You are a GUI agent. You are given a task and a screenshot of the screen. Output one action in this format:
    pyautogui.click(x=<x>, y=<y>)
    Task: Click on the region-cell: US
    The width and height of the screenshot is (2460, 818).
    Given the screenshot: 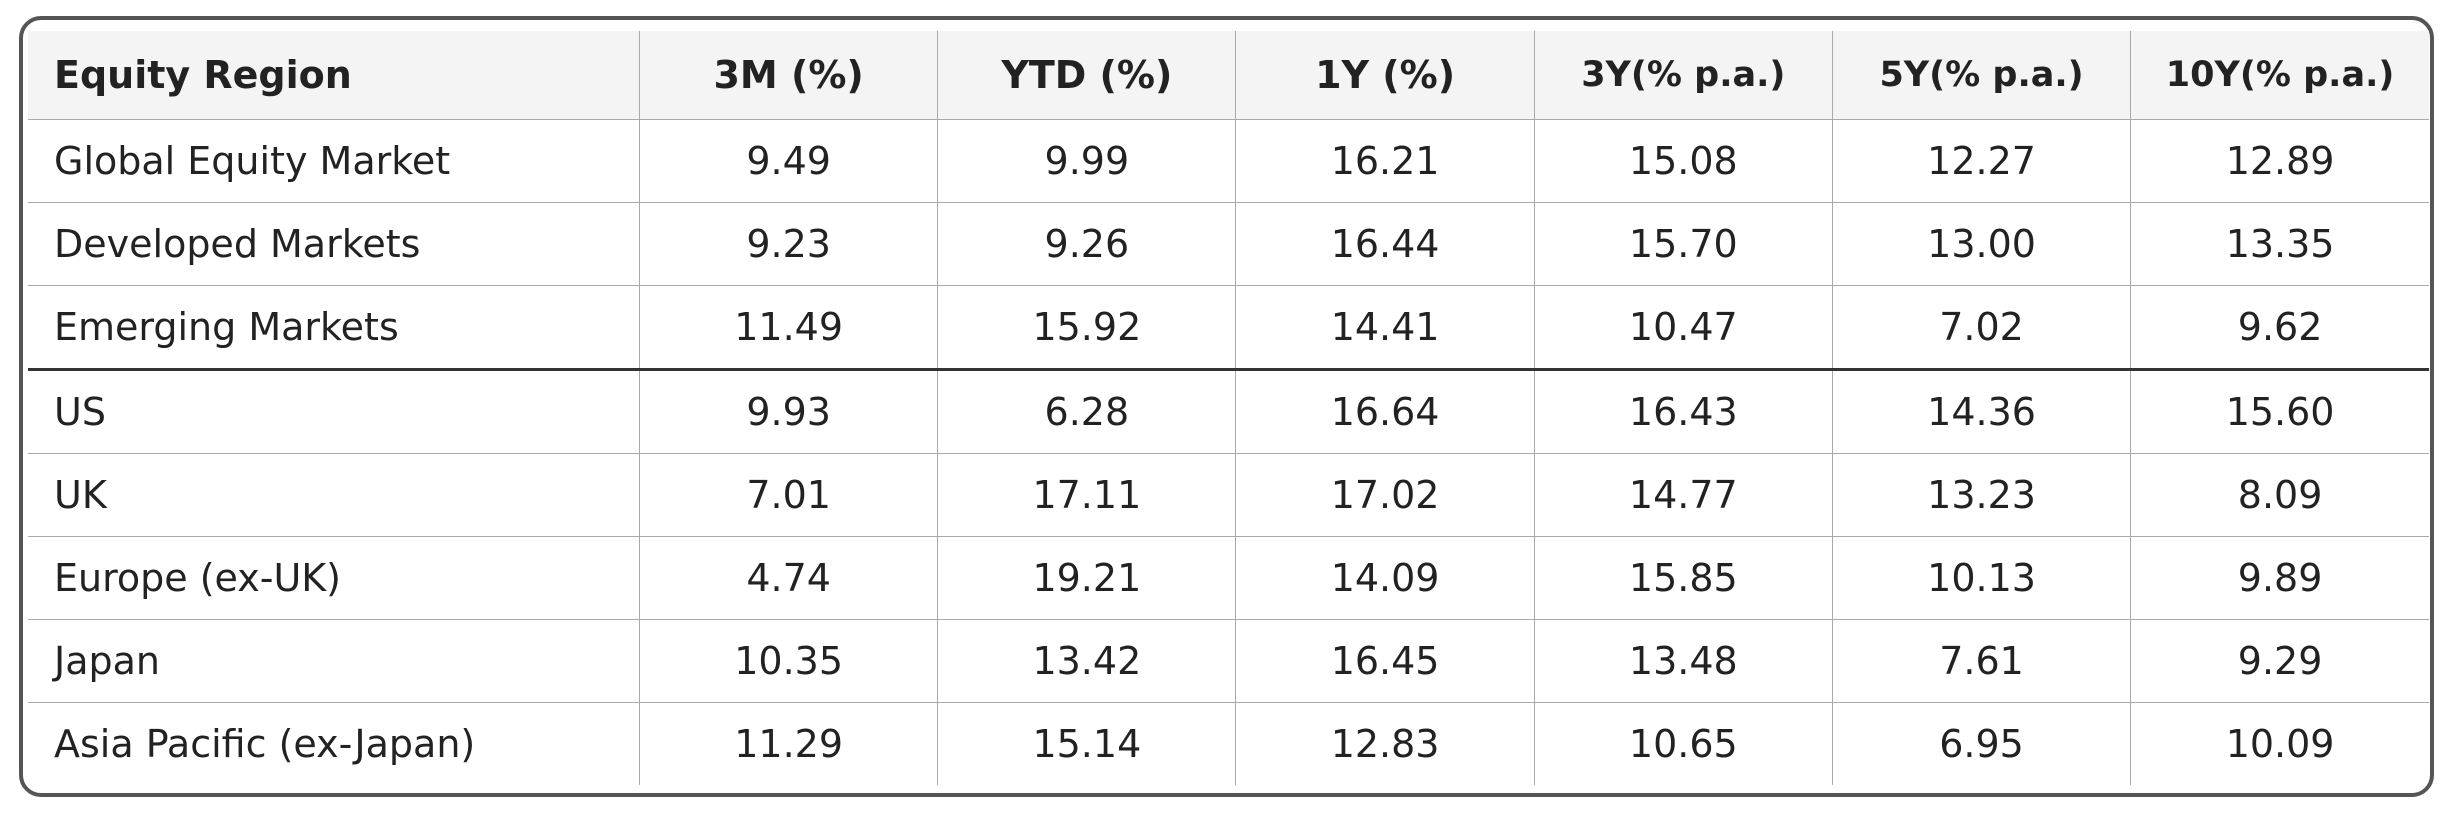 What is the action you would take?
    pyautogui.click(x=334, y=411)
    